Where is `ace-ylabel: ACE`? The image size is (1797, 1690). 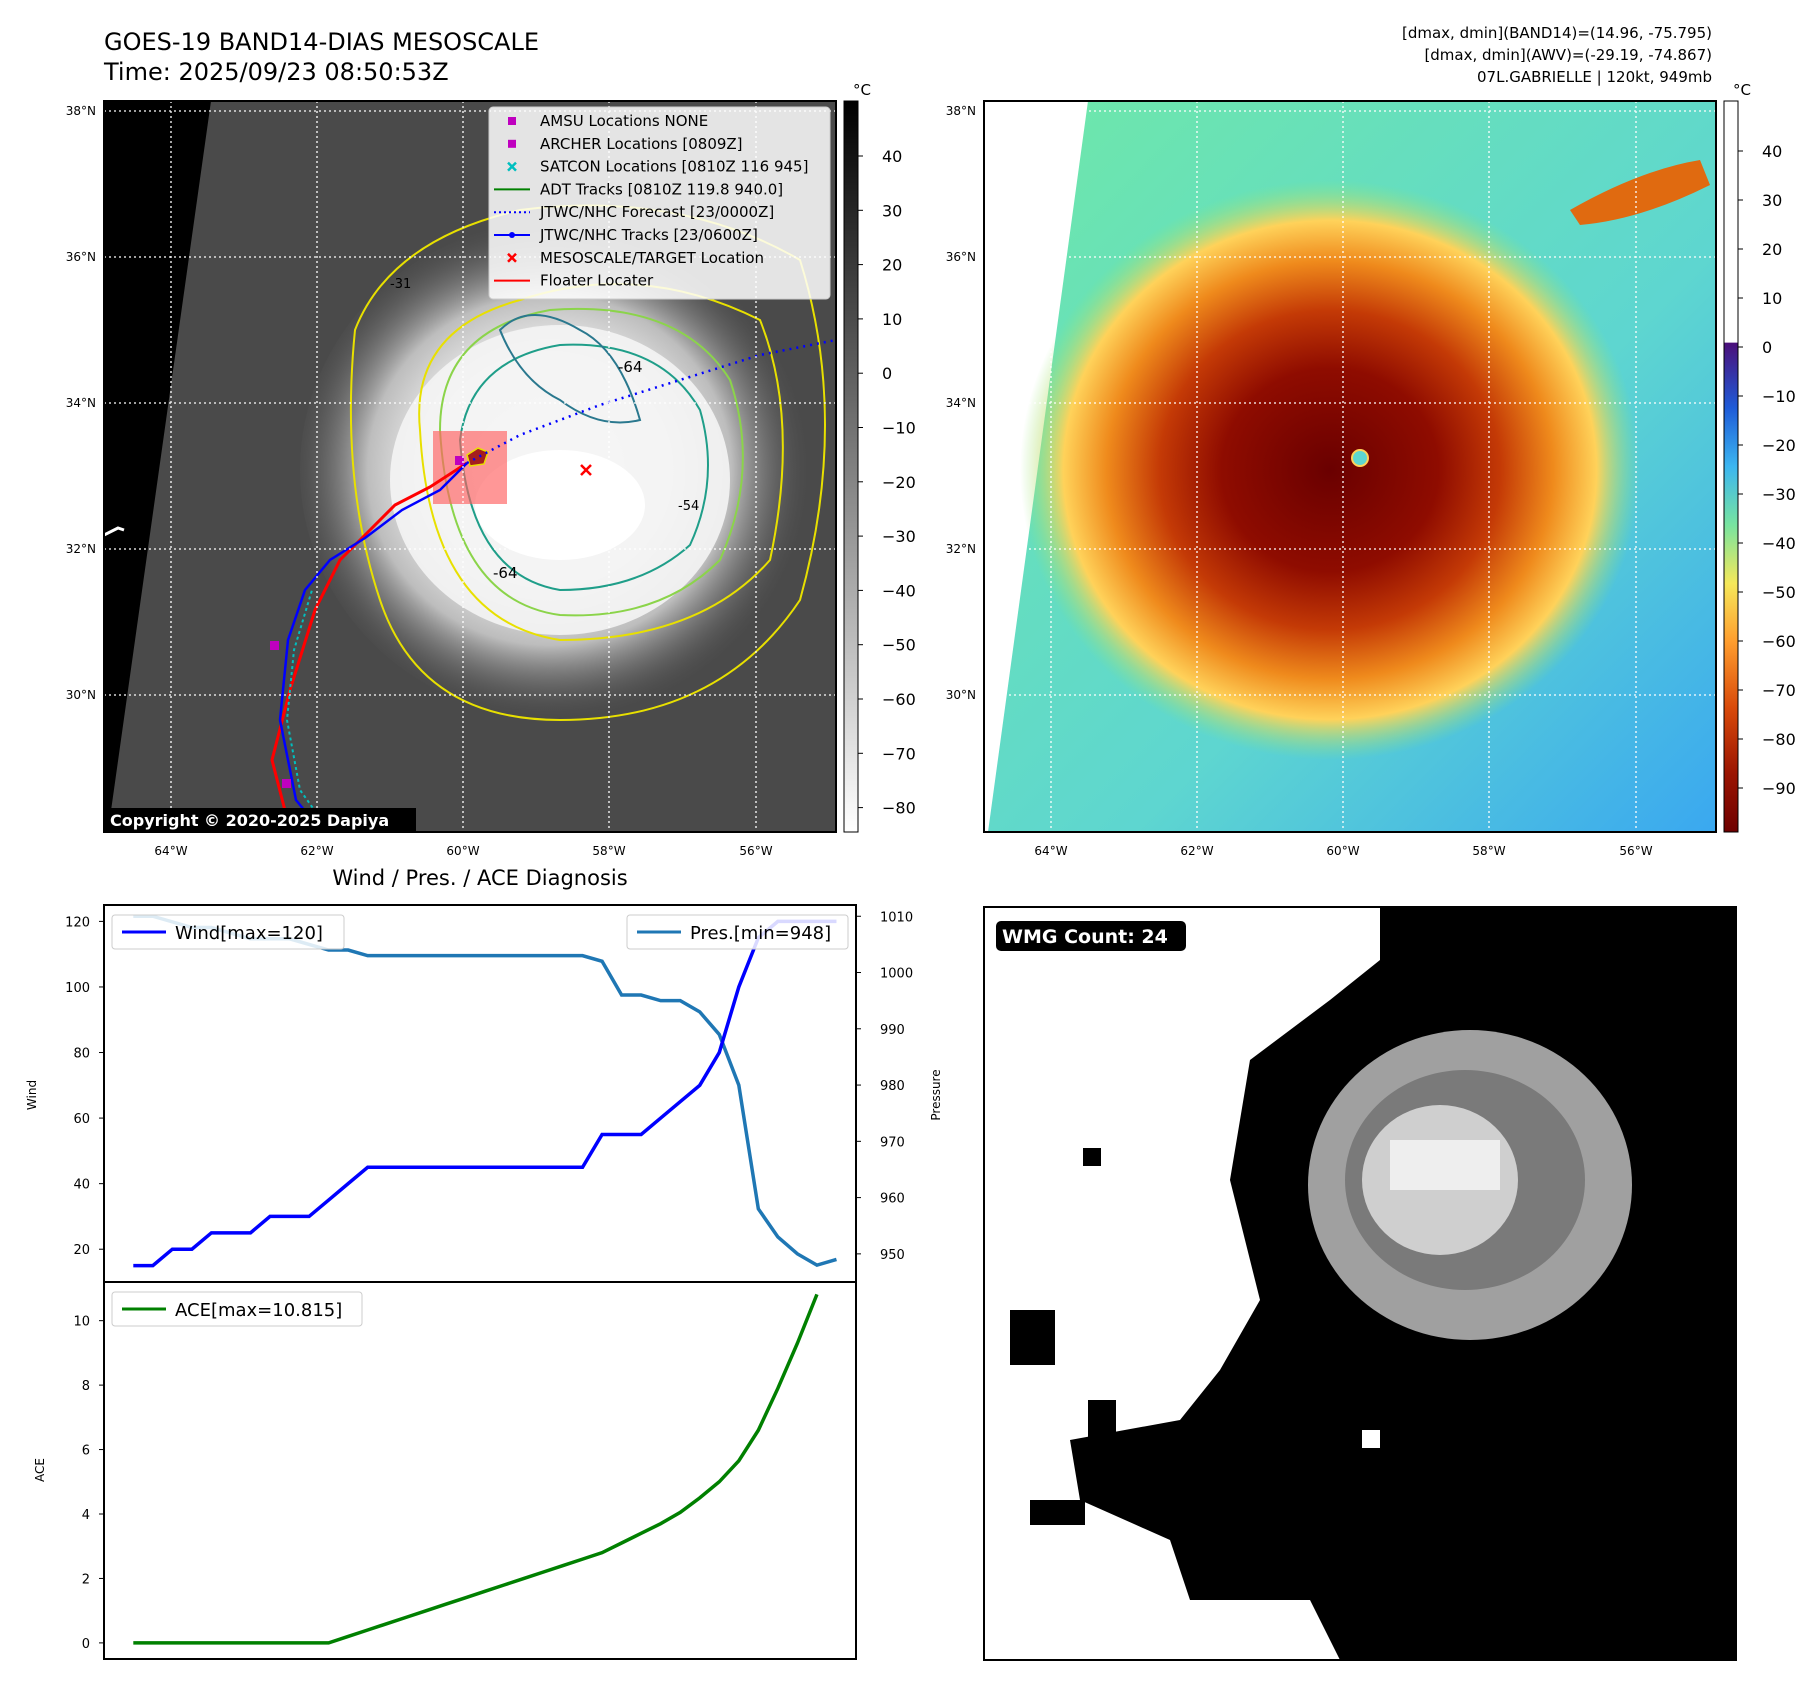 ace-ylabel: ACE is located at coordinates (40, 1470).